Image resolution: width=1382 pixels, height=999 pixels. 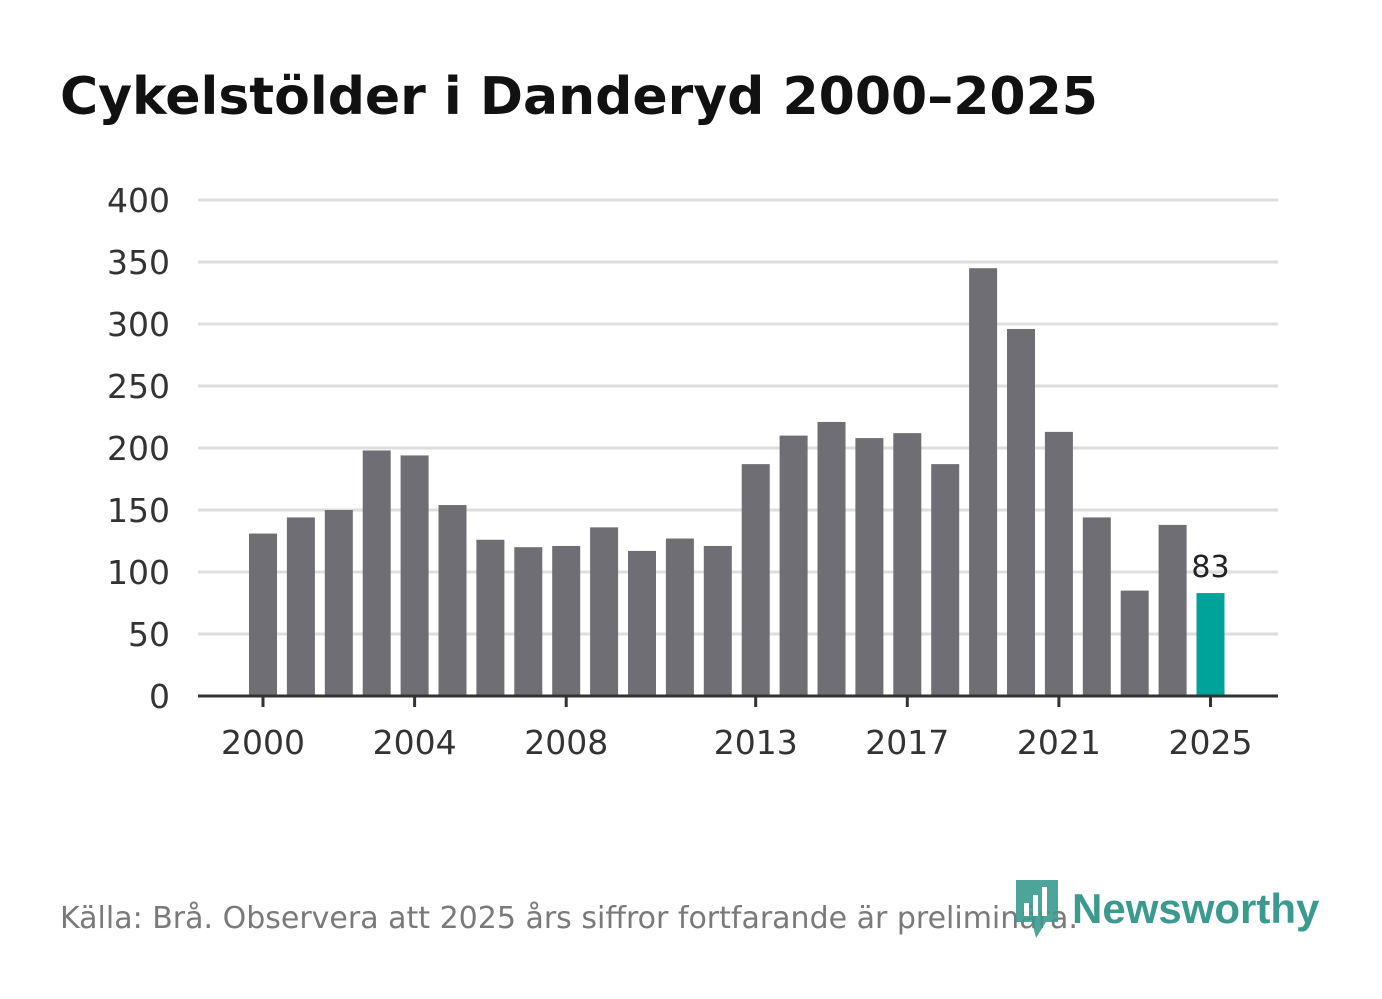 I want to click on bar-2011, so click(x=679, y=617).